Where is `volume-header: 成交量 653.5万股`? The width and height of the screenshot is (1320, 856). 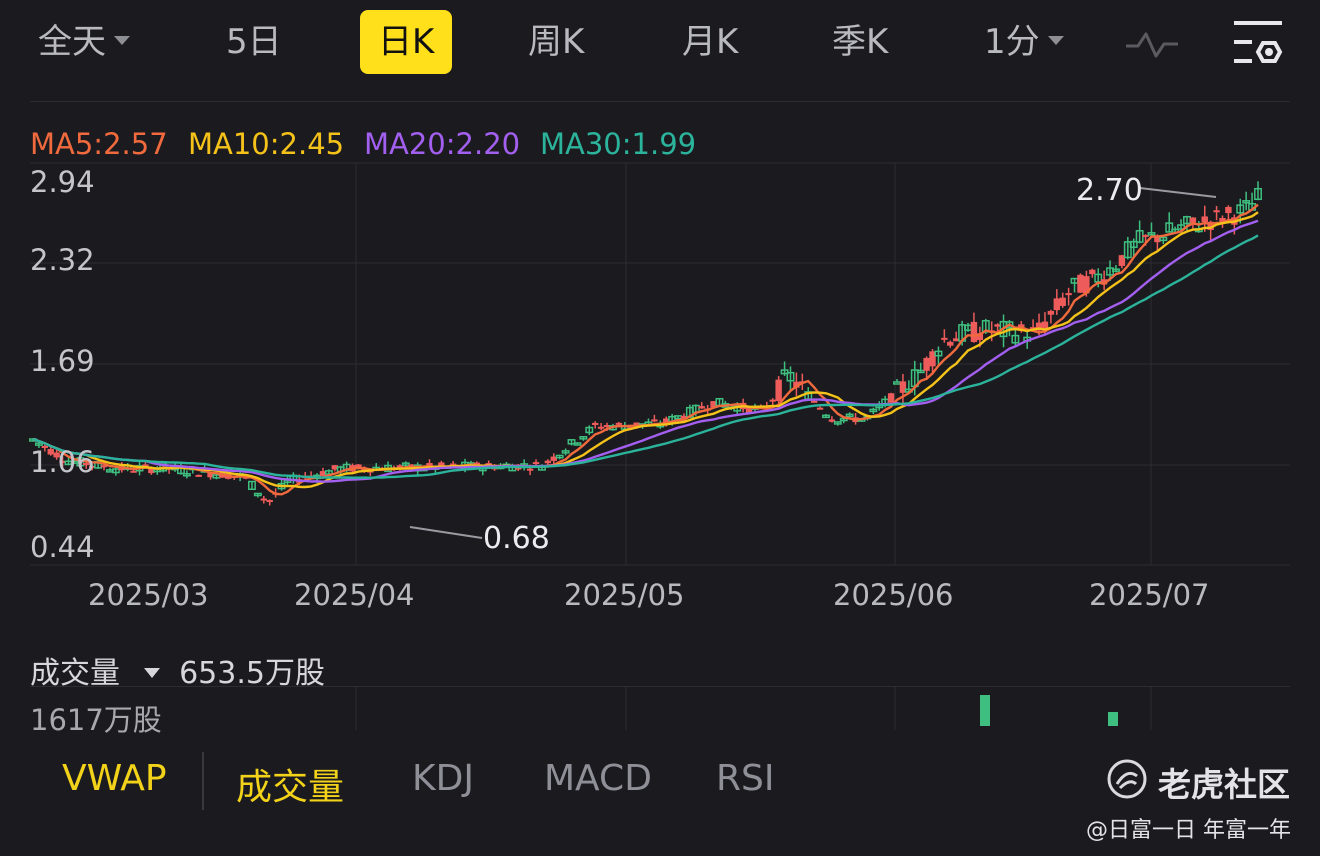
volume-header: 成交量 653.5万股 is located at coordinates (177, 670).